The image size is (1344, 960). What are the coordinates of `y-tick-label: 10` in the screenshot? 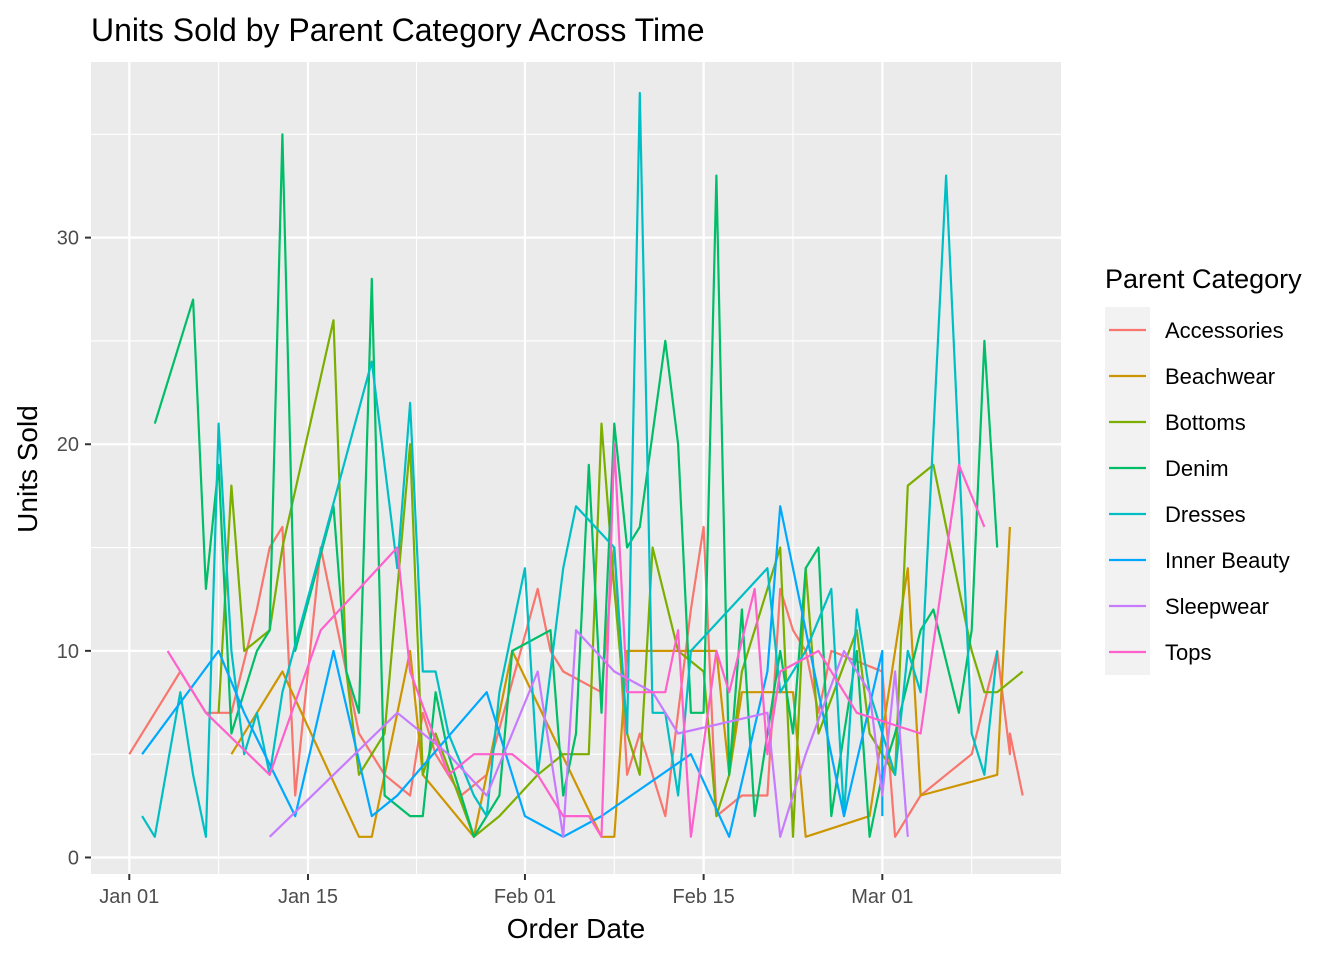 It's located at (68, 652).